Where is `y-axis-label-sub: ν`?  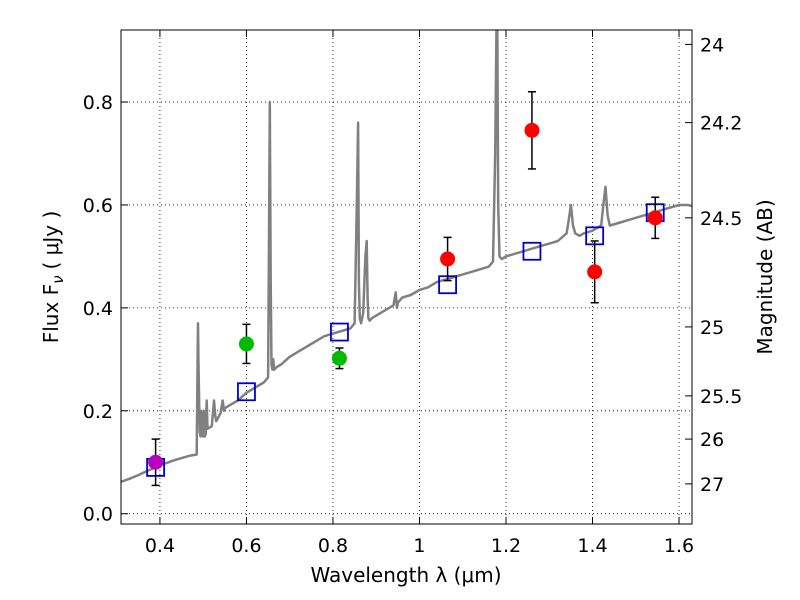 y-axis-label-sub: ν is located at coordinates (58, 279).